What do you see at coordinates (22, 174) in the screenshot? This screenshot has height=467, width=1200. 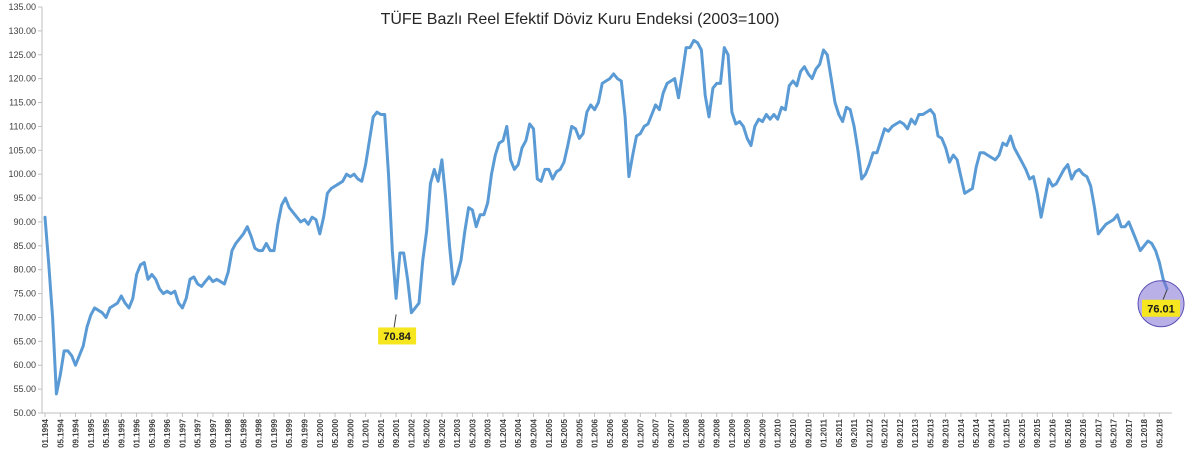 I see `y-tick-label: 100.00` at bounding box center [22, 174].